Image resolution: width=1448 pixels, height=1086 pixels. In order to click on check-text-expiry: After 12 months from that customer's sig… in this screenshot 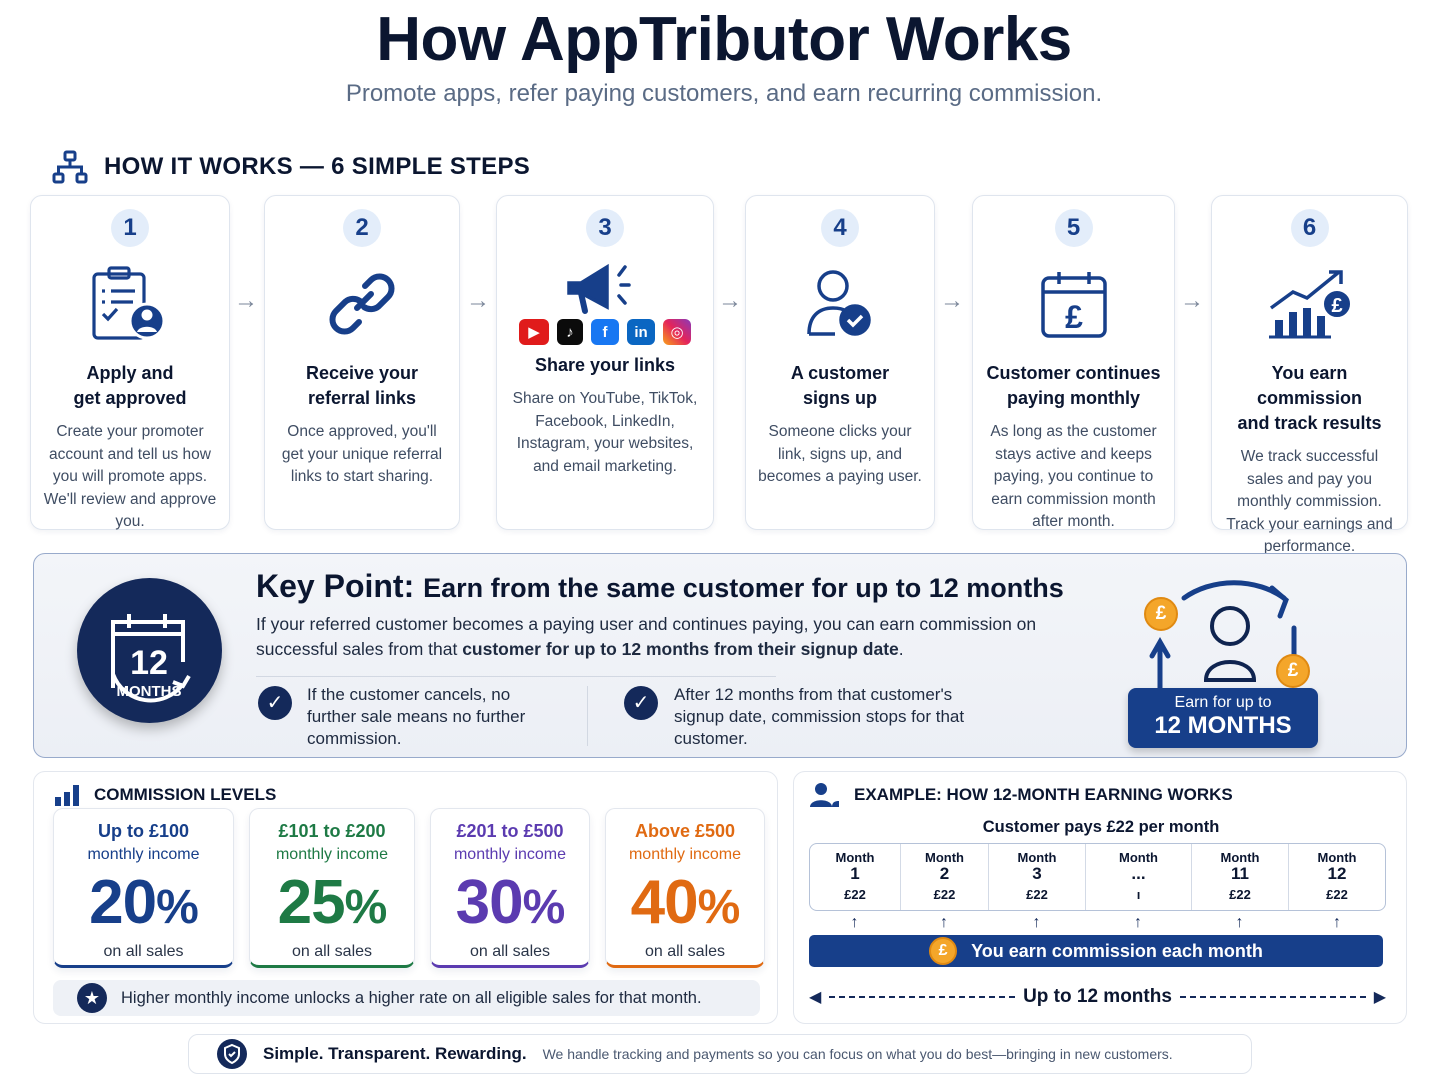, I will do `click(819, 716)`.